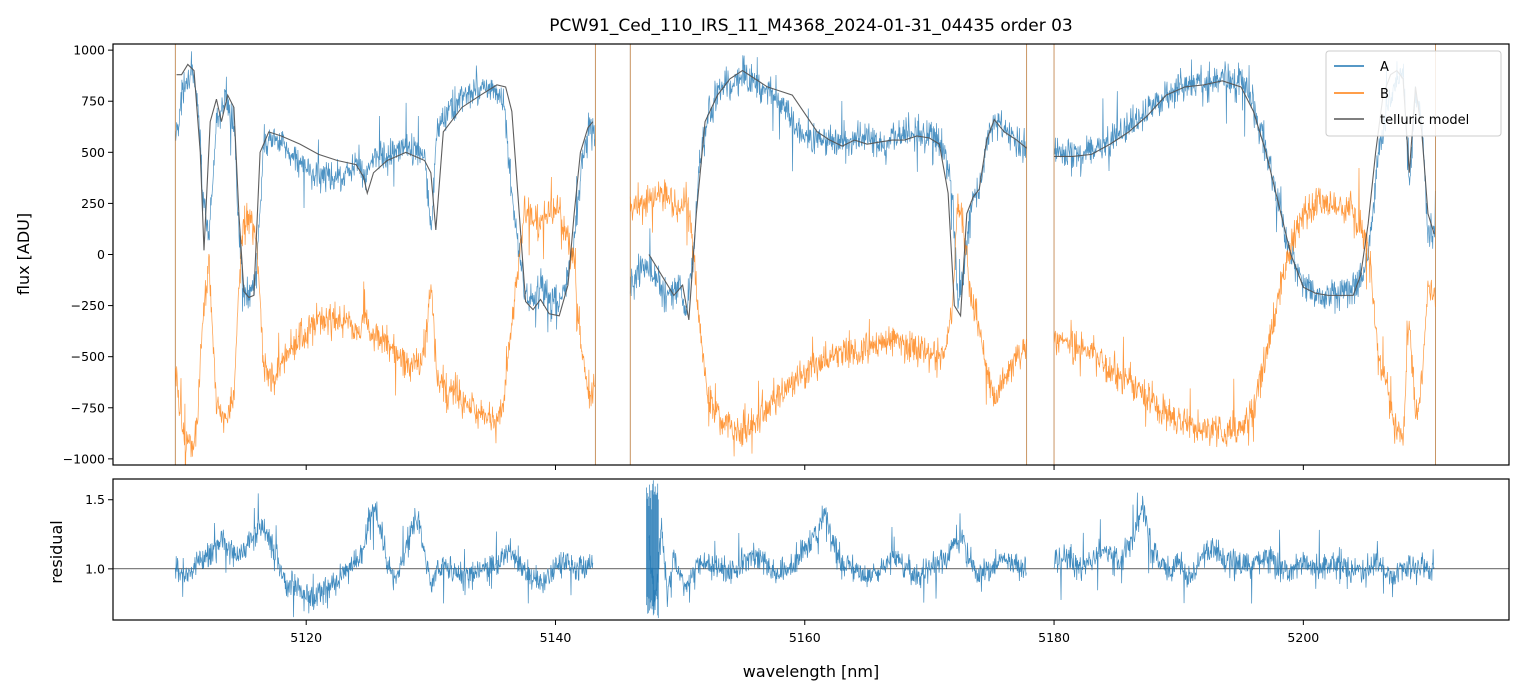  Describe the element at coordinates (1054, 637) in the screenshot. I see `x-tick-label: 5180` at that location.